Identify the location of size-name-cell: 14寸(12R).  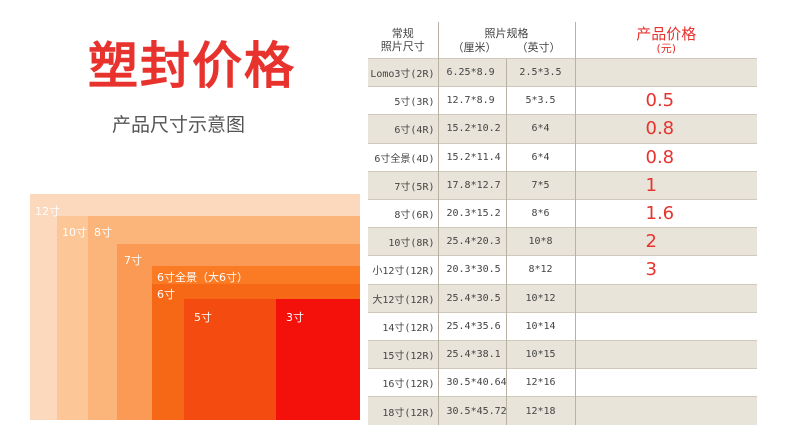
(403, 326).